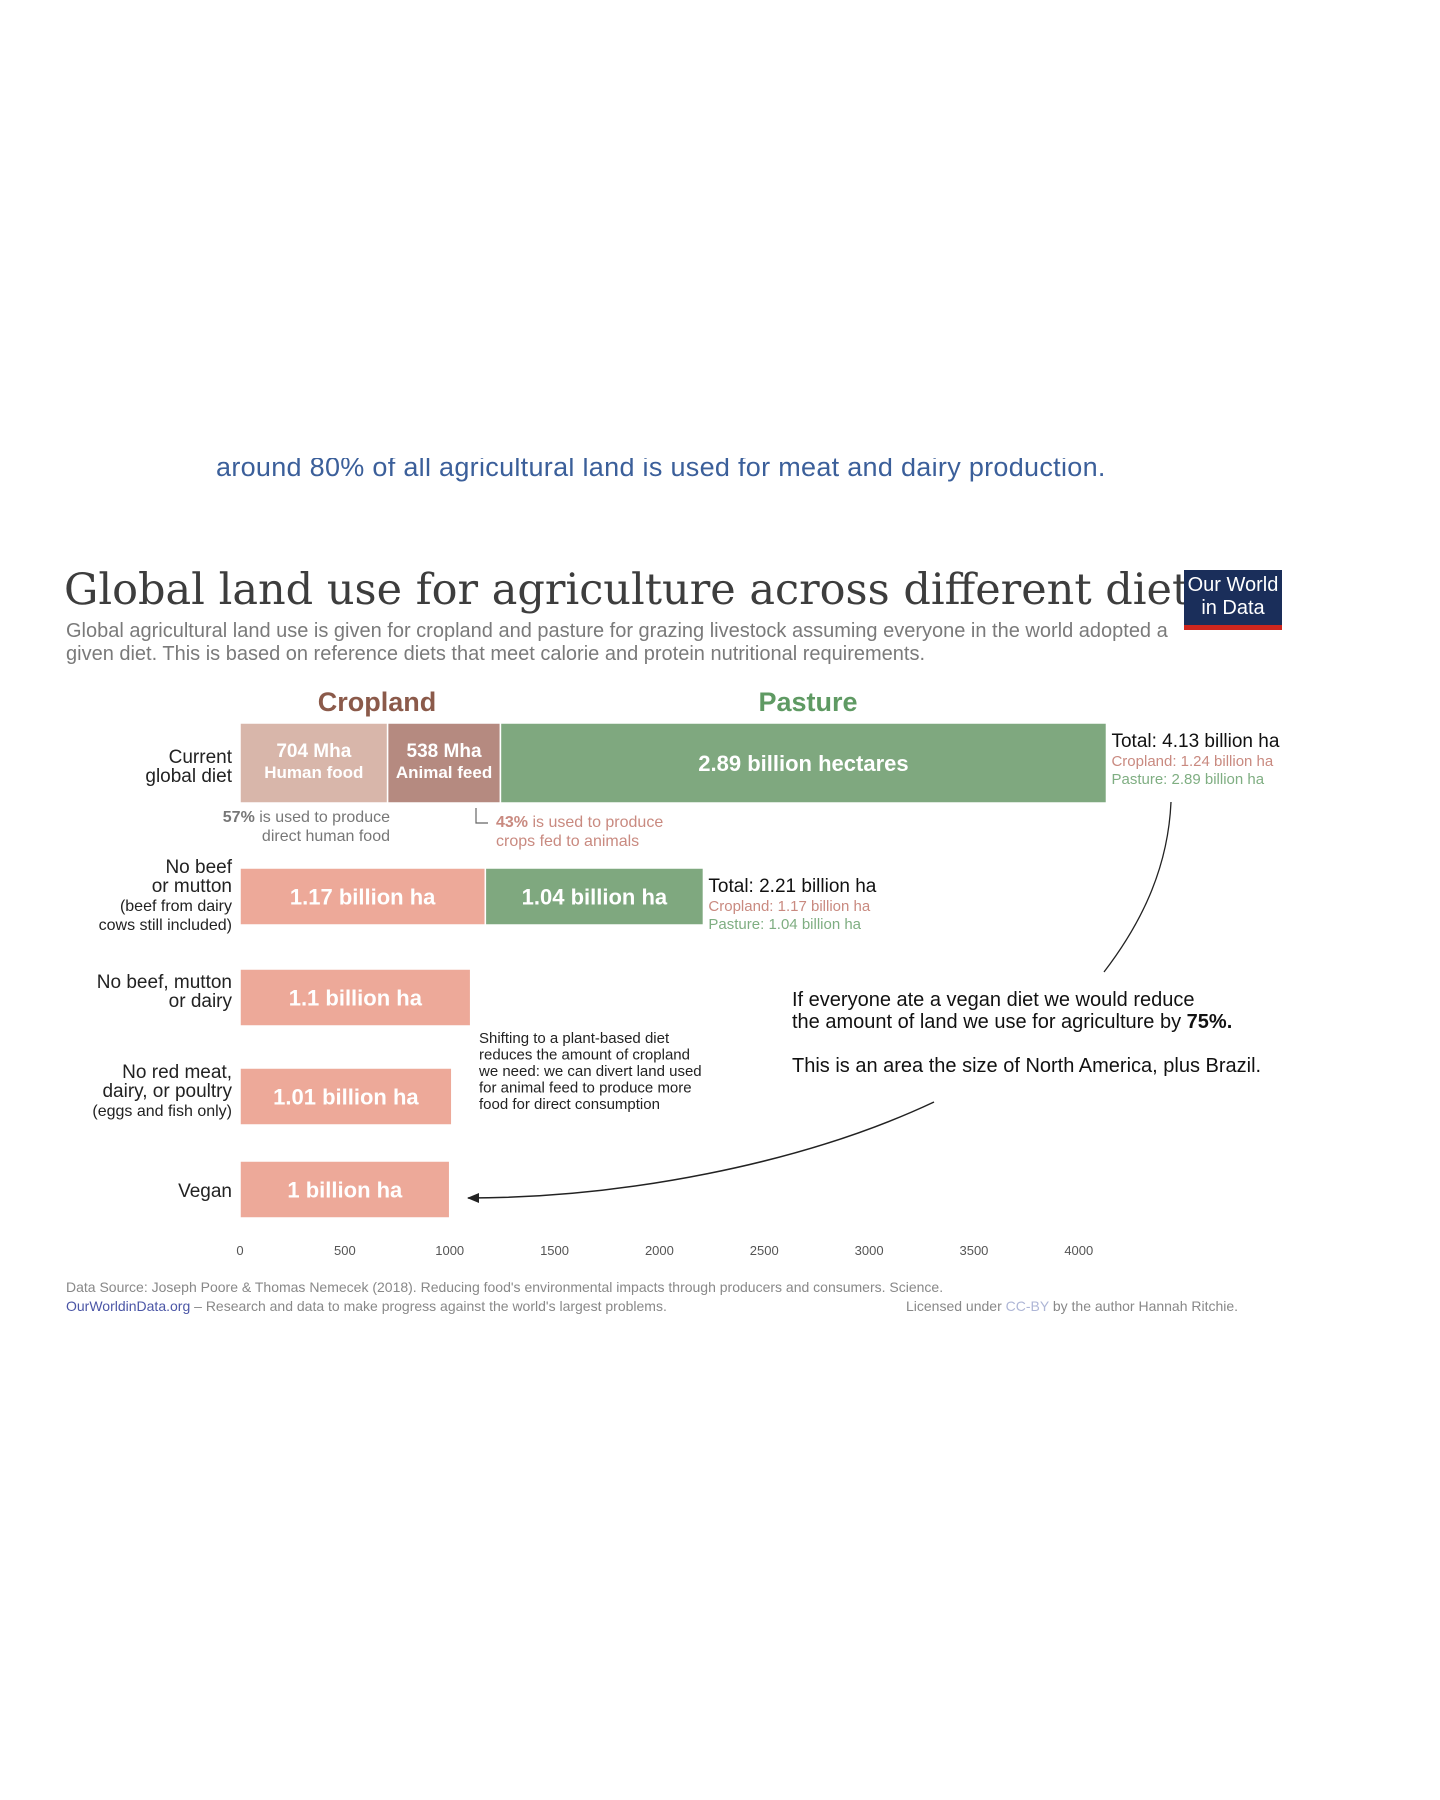 This screenshot has width=1440, height=1800. I want to click on cropland-total-row-2: Cropland: 1.17 billion ha, so click(789, 906).